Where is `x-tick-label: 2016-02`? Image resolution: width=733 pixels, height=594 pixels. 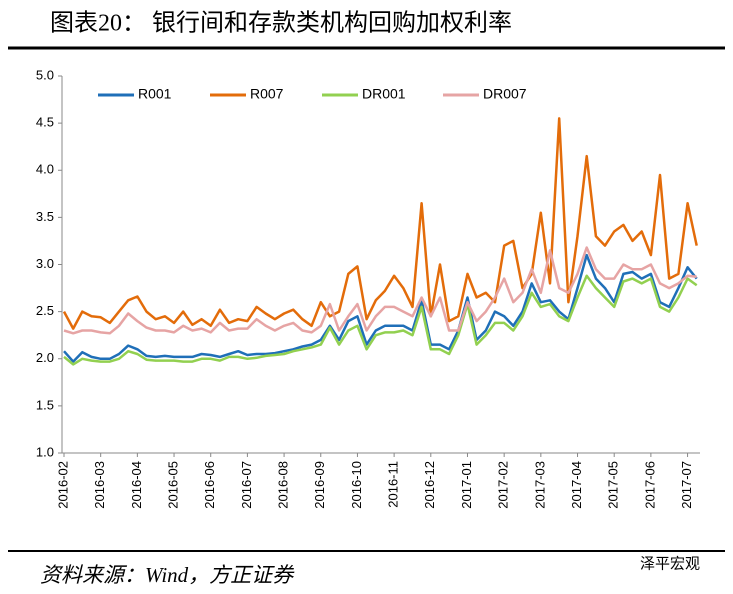
x-tick-label: 2016-02 is located at coordinates (62, 485).